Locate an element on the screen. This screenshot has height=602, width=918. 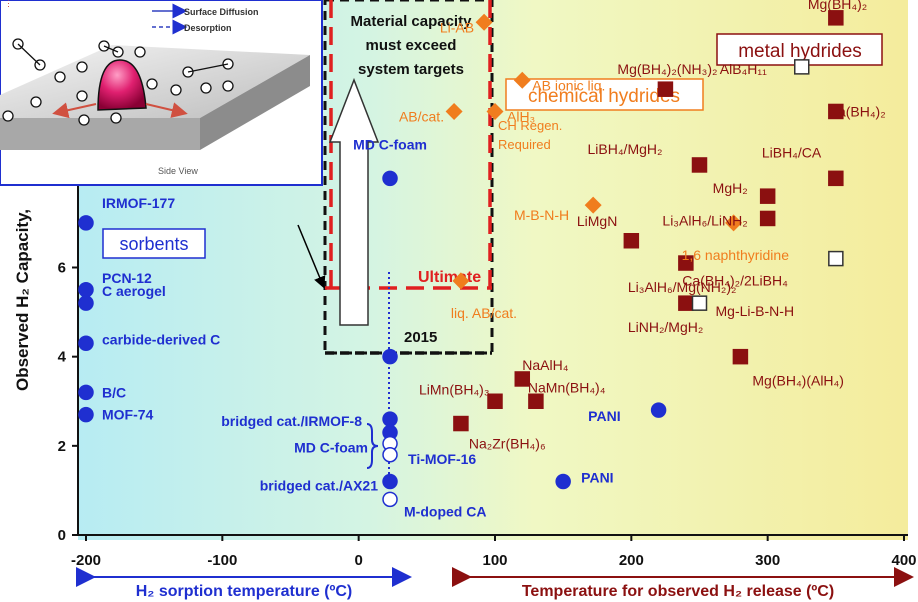
ultimate-label: Ultimate is located at coordinates (449, 277).